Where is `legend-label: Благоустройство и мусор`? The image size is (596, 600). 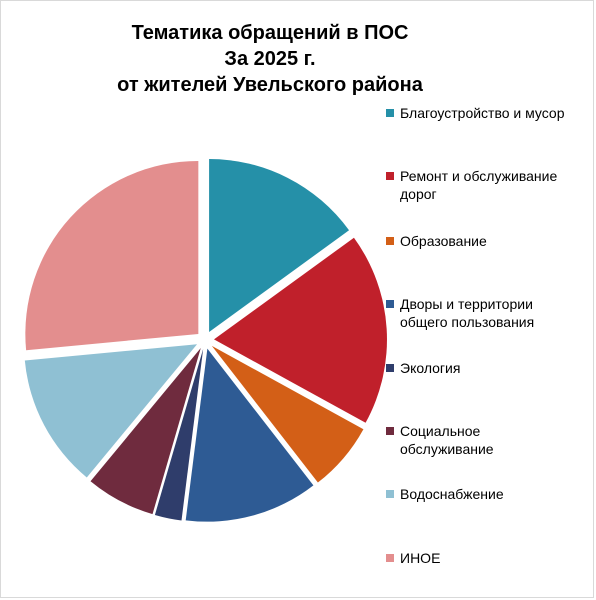
legend-label: Благоустройство и мусор is located at coordinates (482, 113).